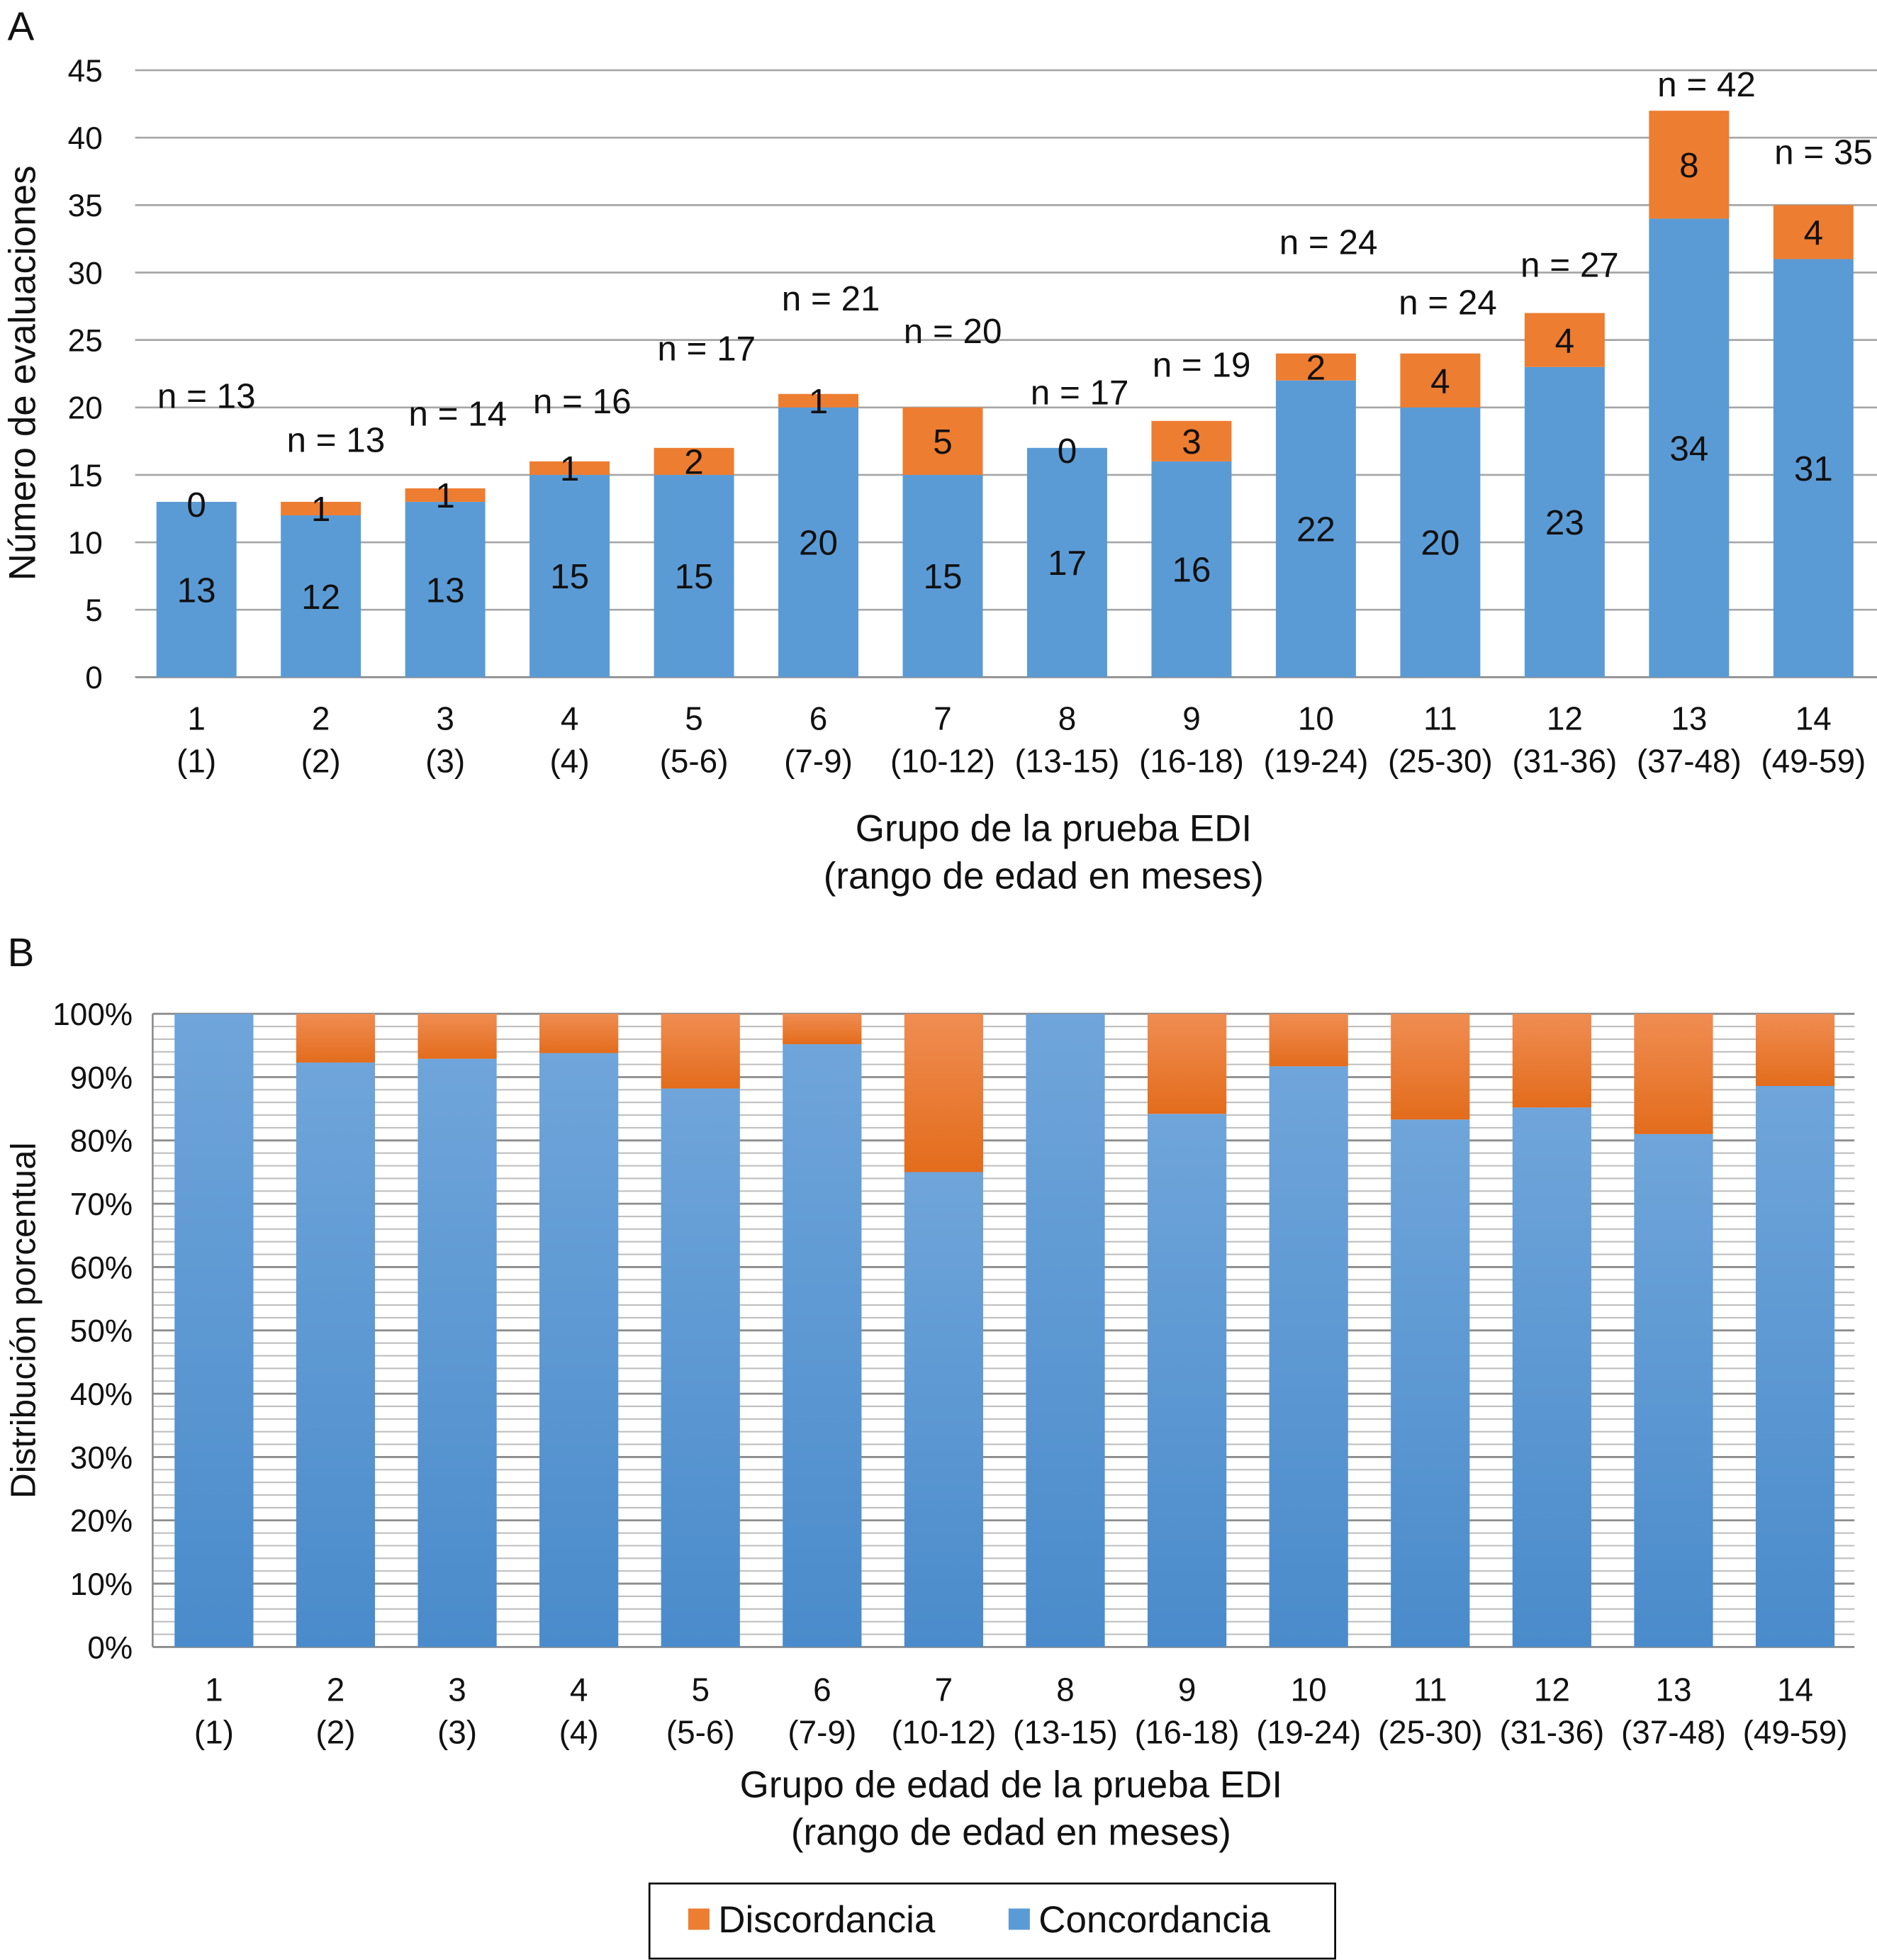 This screenshot has height=1960, width=1877. I want to click on y-tick-label: 50%, so click(101, 1331).